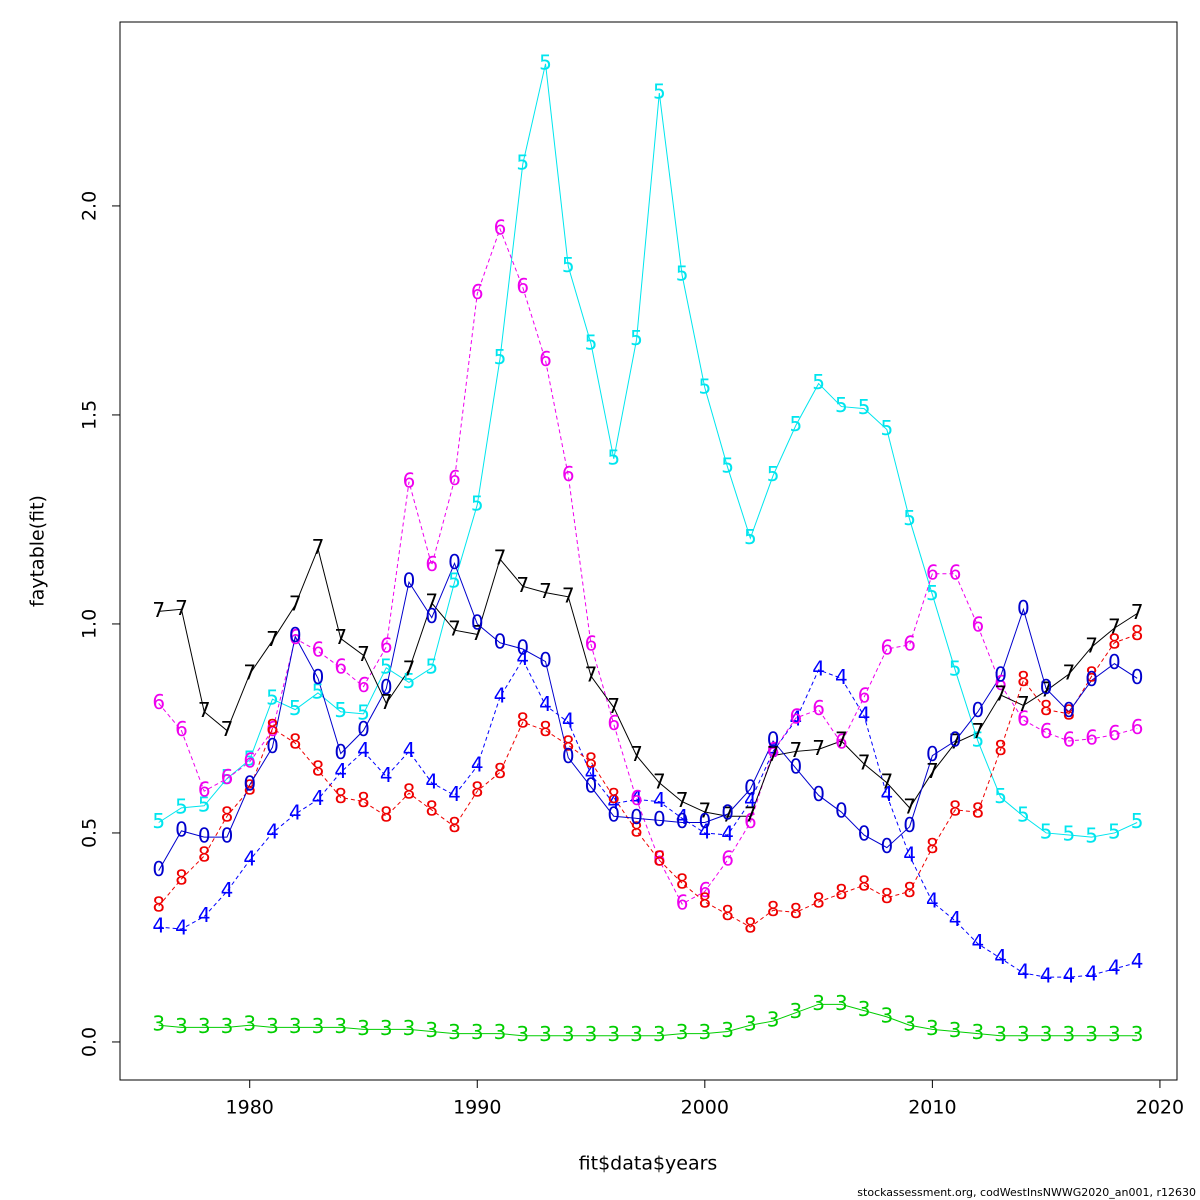  What do you see at coordinates (932, 1108) in the screenshot?
I see `x-tick-label: 2010` at bounding box center [932, 1108].